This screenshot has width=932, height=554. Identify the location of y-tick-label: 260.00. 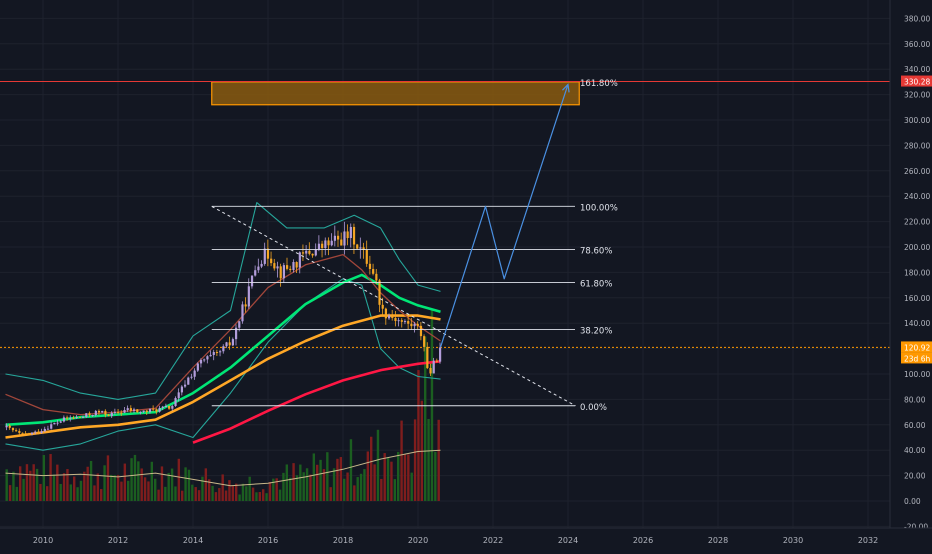
(917, 171).